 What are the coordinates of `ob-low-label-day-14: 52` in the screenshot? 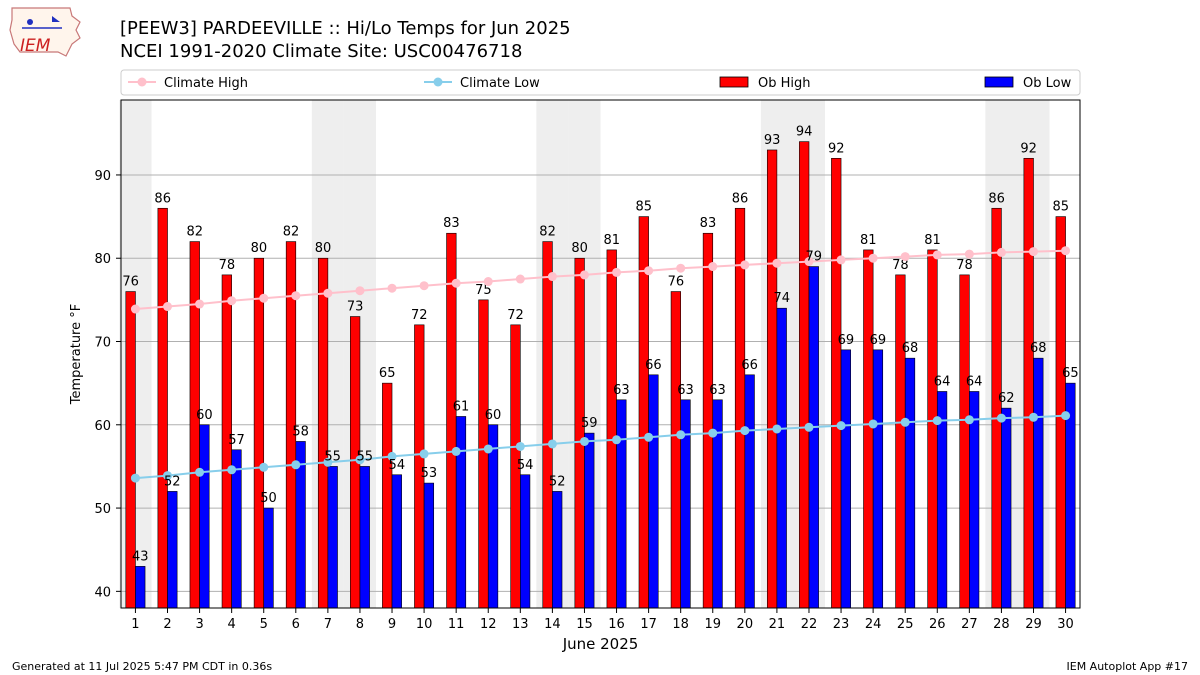 It's located at (557, 481).